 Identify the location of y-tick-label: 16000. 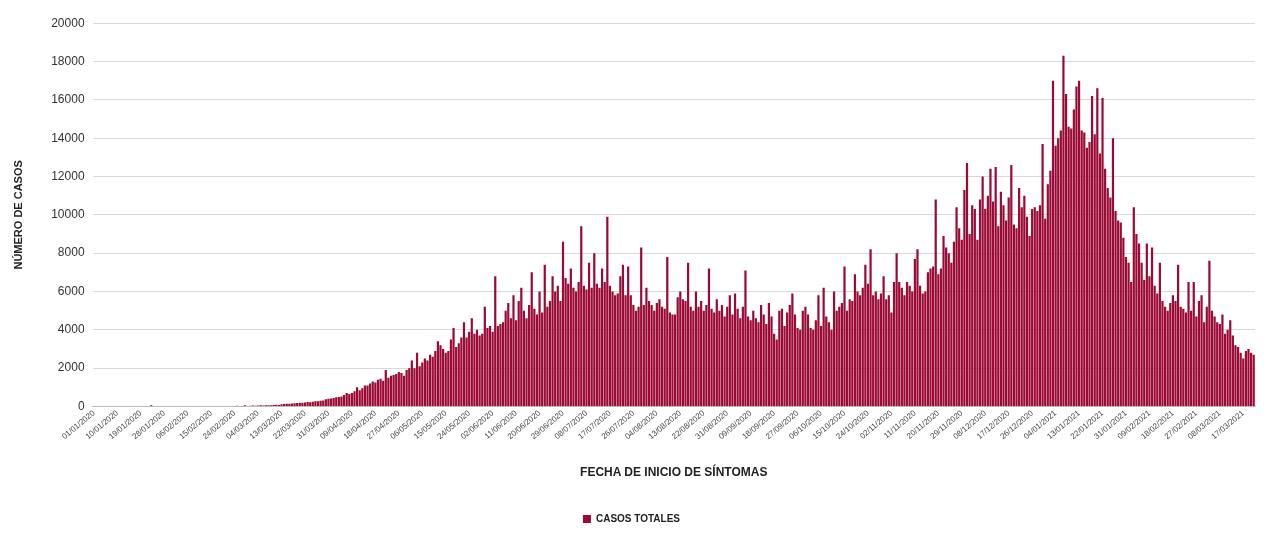
(68, 99).